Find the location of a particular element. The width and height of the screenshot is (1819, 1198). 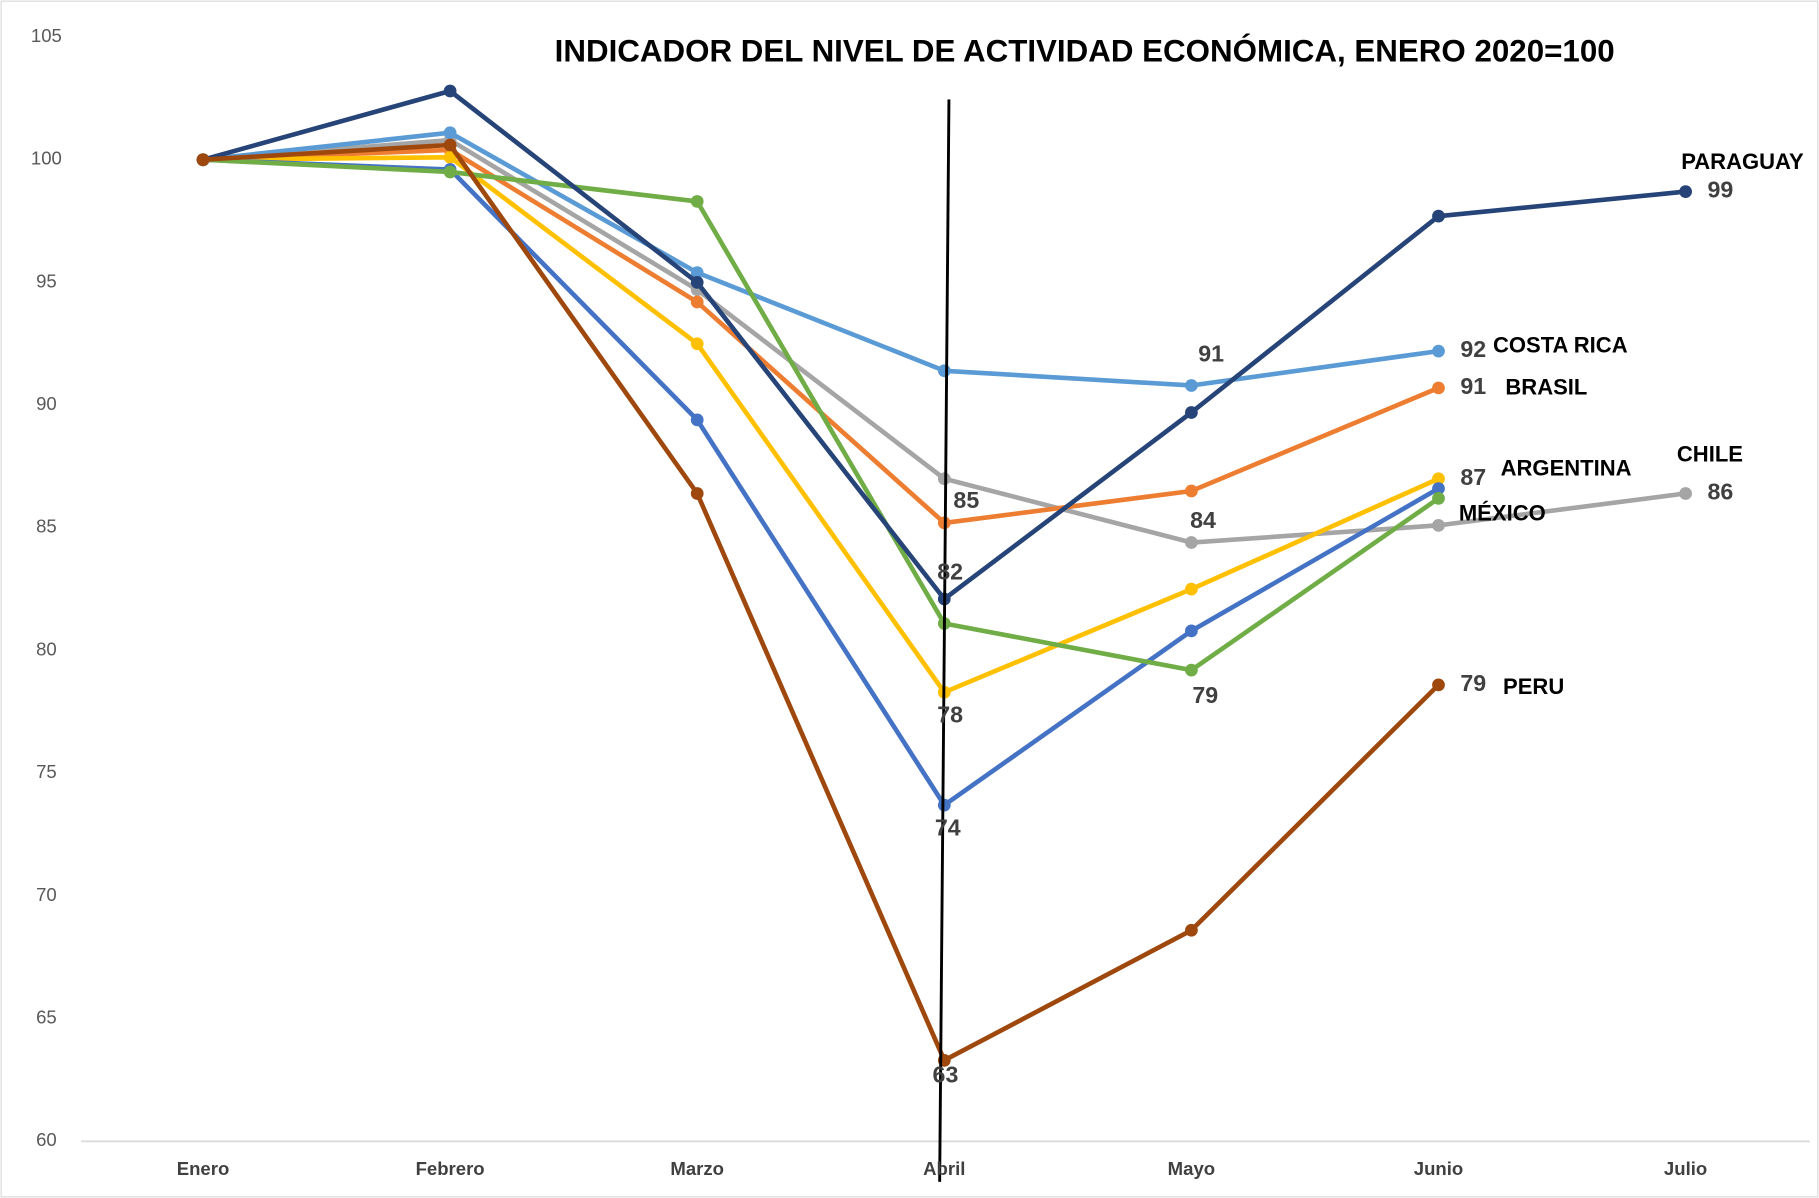

data-label: 78 is located at coordinates (950, 715).